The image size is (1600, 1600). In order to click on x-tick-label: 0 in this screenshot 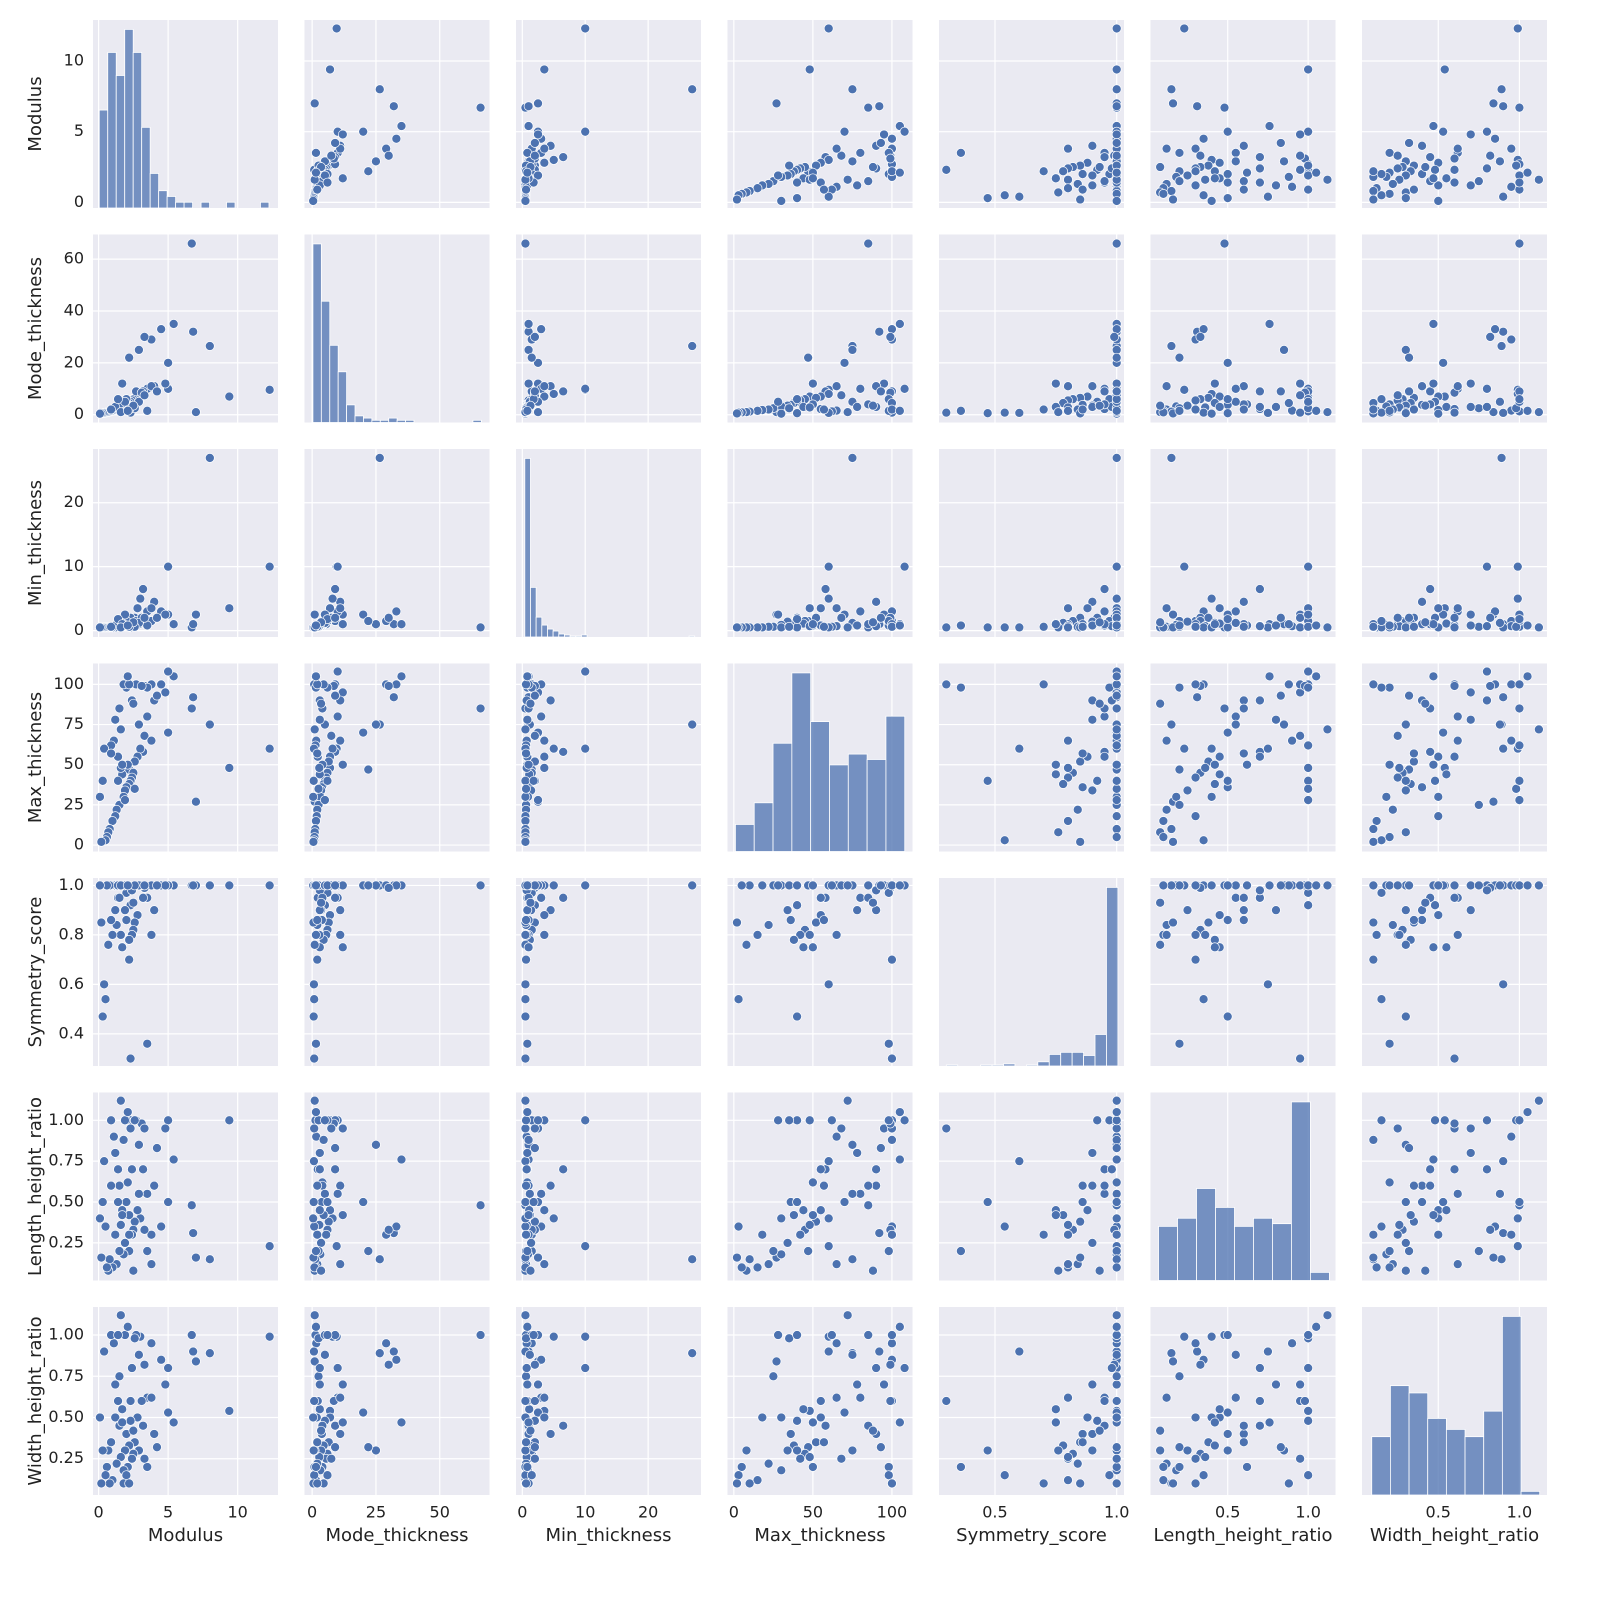, I will do `click(312, 1512)`.